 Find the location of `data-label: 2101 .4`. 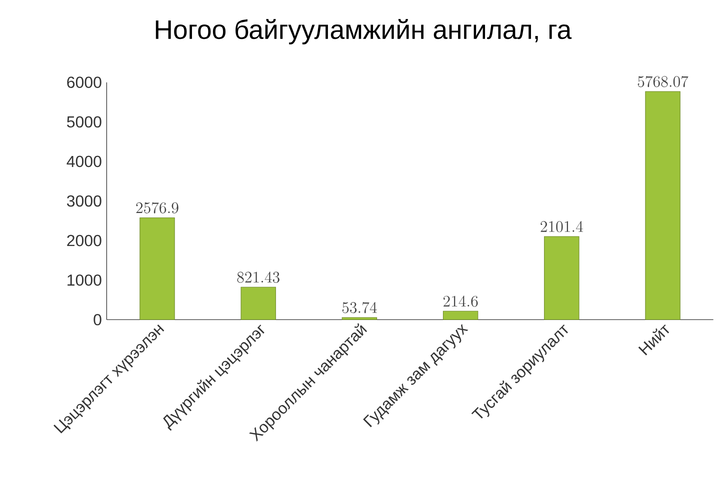

data-label: 2101 .4 is located at coordinates (561, 226).